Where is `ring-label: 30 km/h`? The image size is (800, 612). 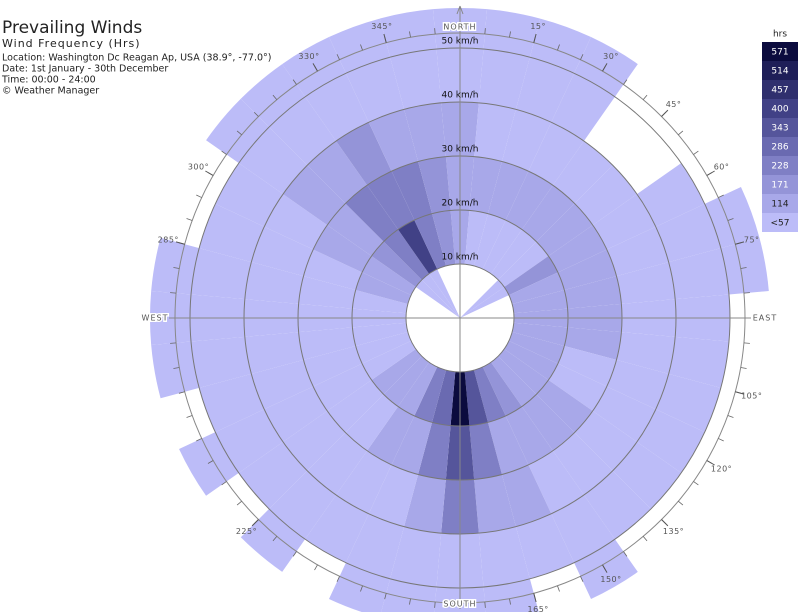
ring-label: 30 km/h is located at coordinates (459, 150).